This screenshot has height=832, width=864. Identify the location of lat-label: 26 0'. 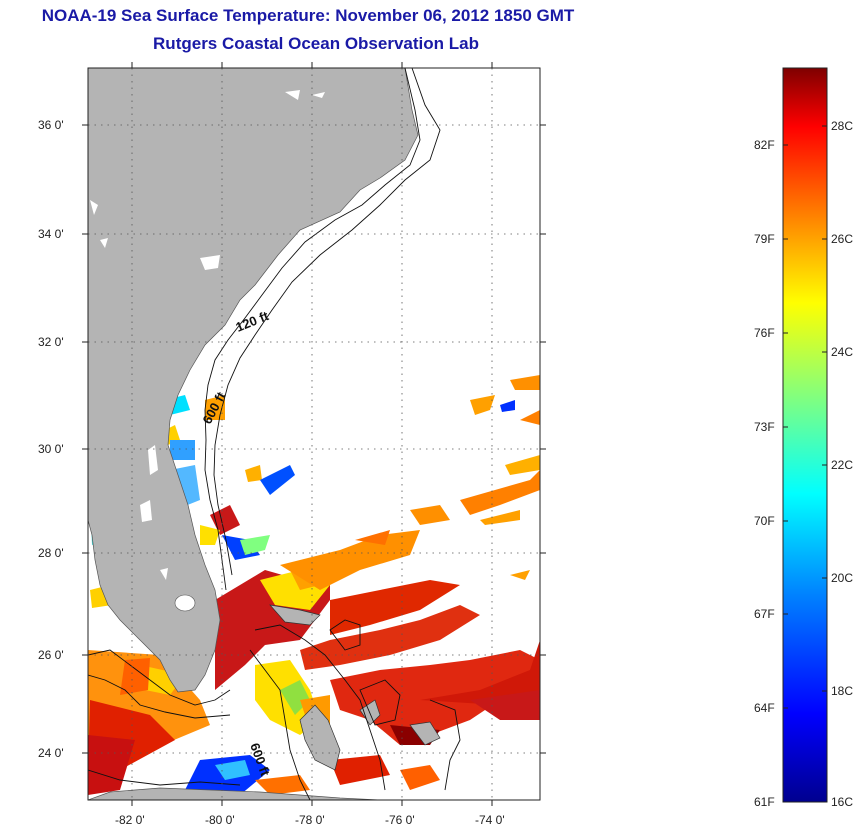
(51, 655).